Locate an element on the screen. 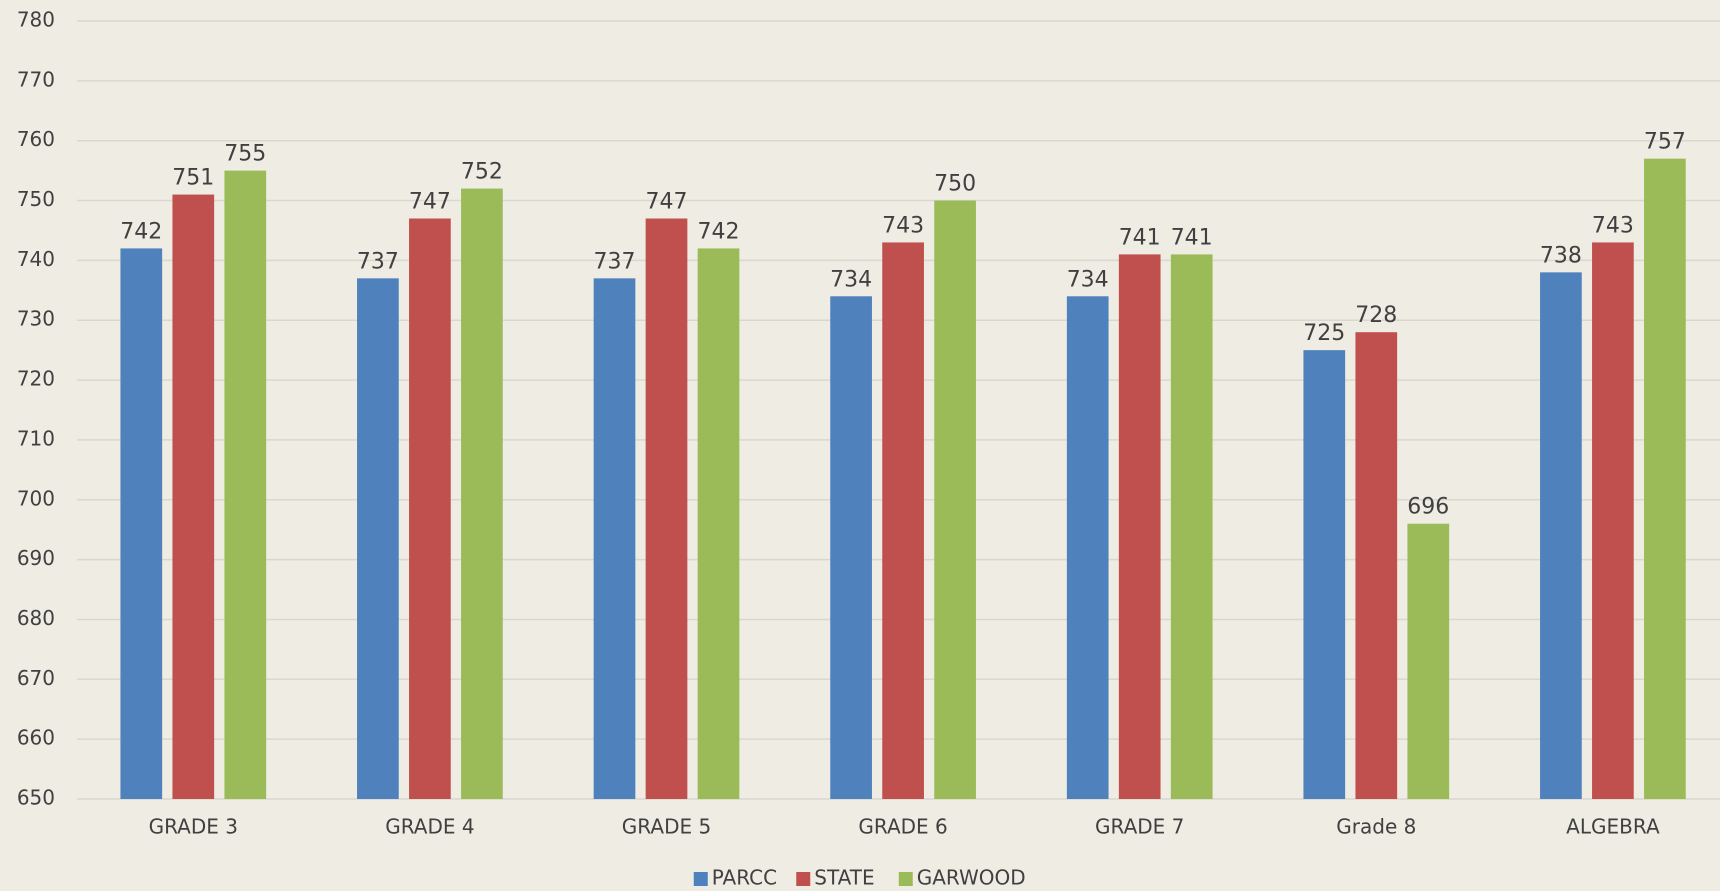 The width and height of the screenshot is (1720, 891). legend-label: GARWOOD is located at coordinates (971, 878).